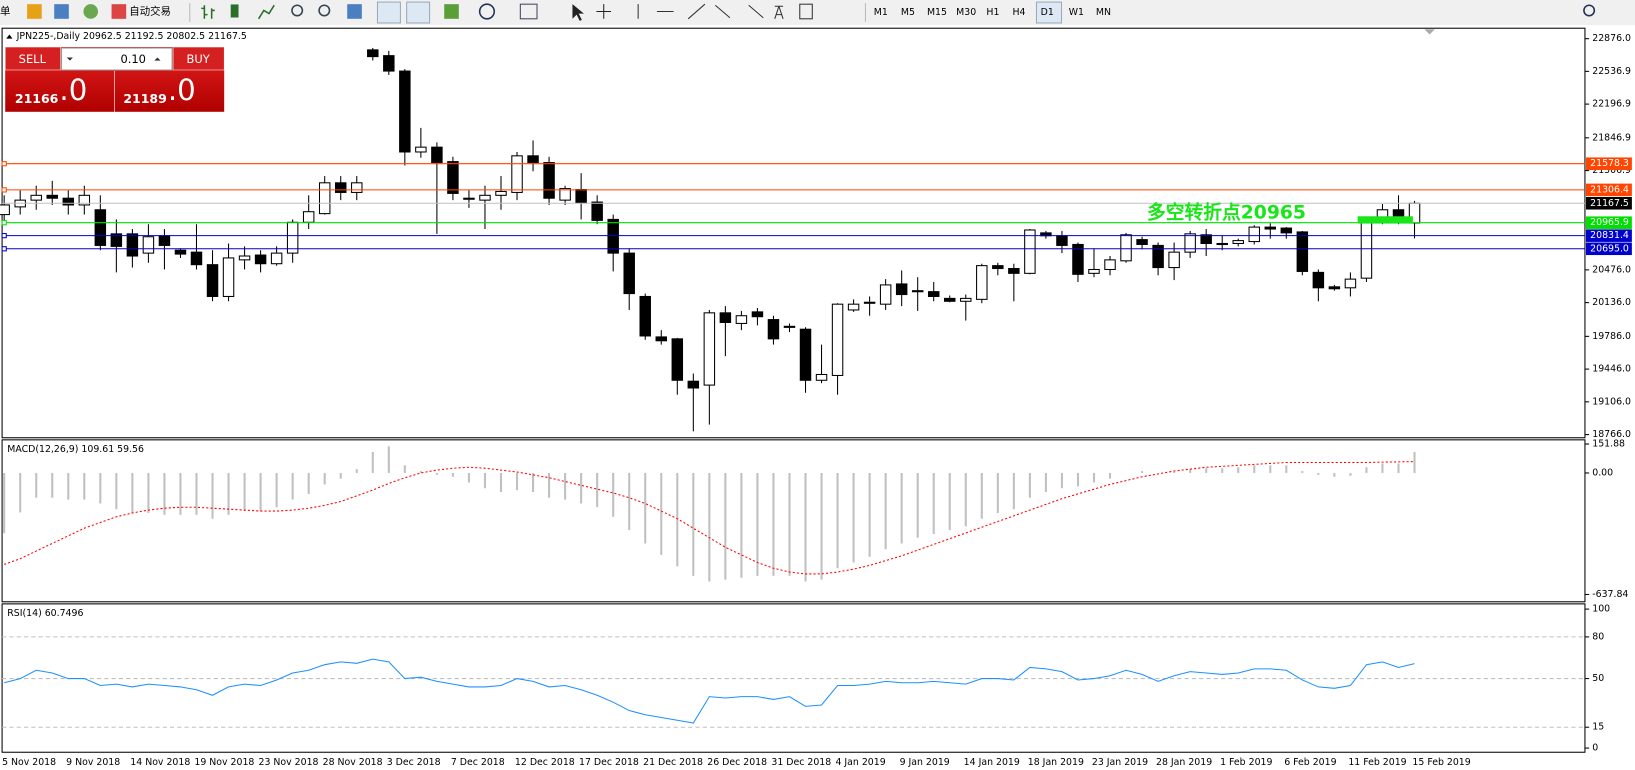 This screenshot has width=1635, height=770. What do you see at coordinates (1103, 12) in the screenshot?
I see `timeframe: MN` at bounding box center [1103, 12].